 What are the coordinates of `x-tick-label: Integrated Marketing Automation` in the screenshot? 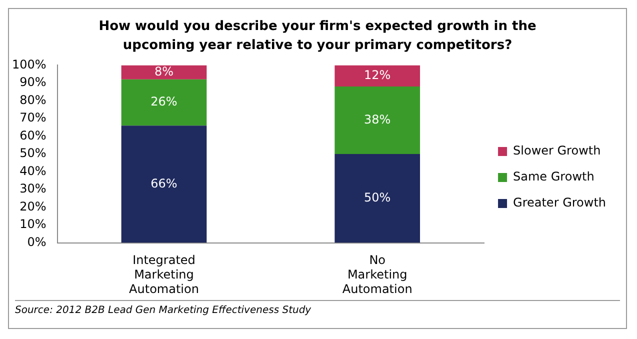 It's located at (164, 274).